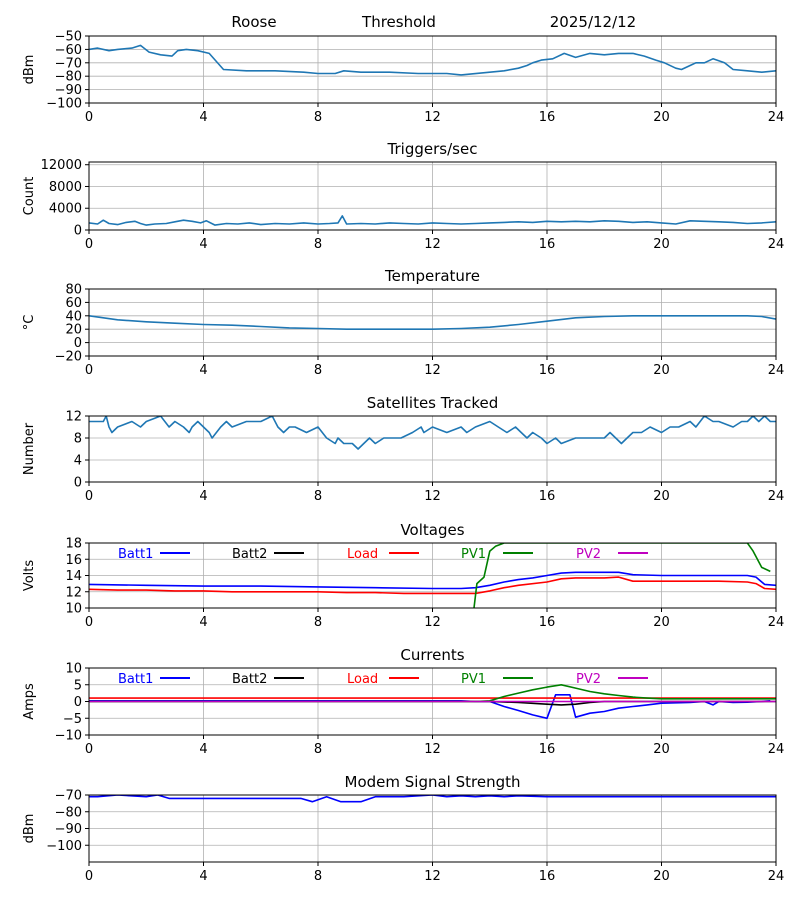  Describe the element at coordinates (68, 37) in the screenshot. I see `y-tick-label: −50` at that location.